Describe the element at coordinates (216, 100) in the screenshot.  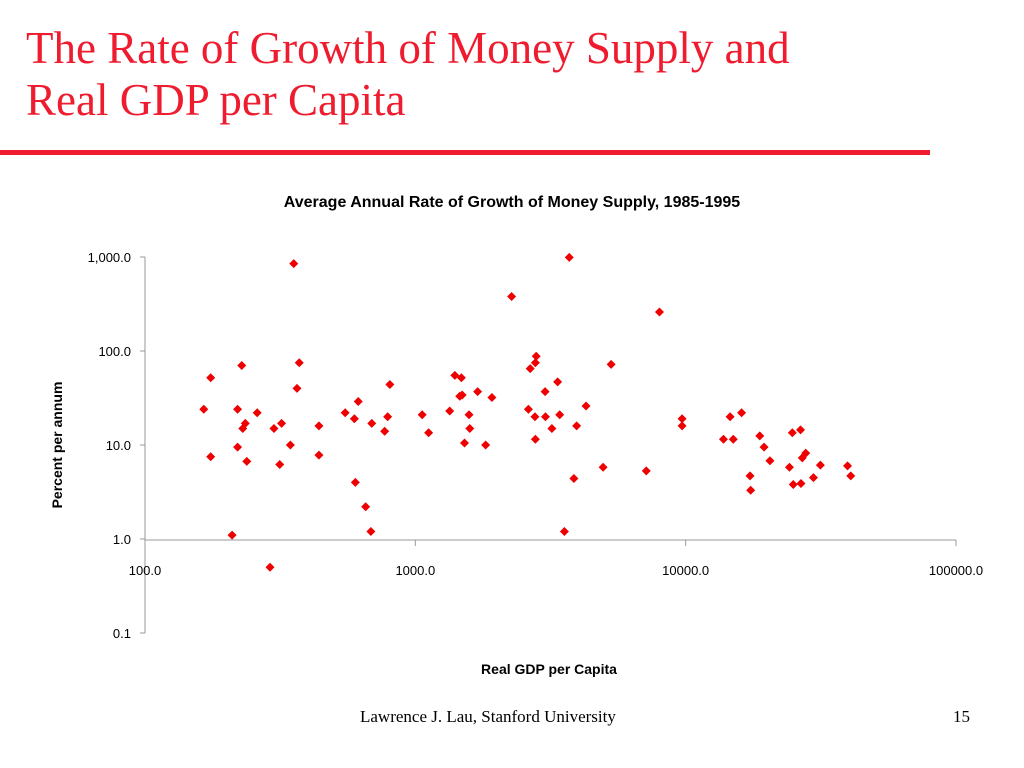
I see `slide-title-line2: Real GDP per Capita` at that location.